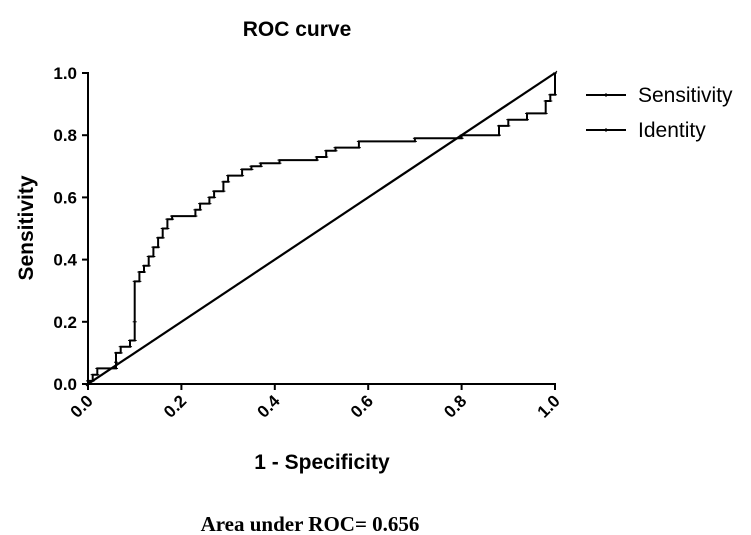  I want to click on y-tick-label: 0.4, so click(65, 260).